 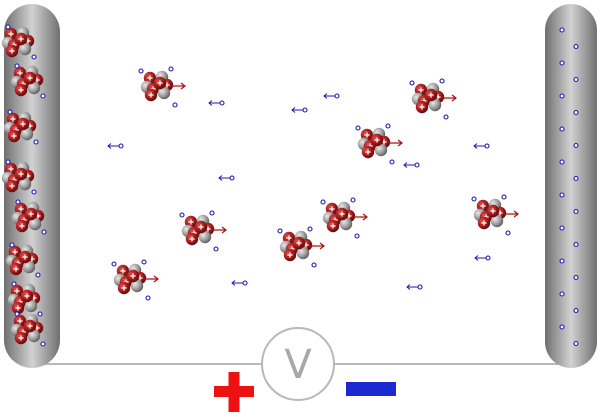 I want to click on voltmeter-icon: V, so click(x=298, y=364).